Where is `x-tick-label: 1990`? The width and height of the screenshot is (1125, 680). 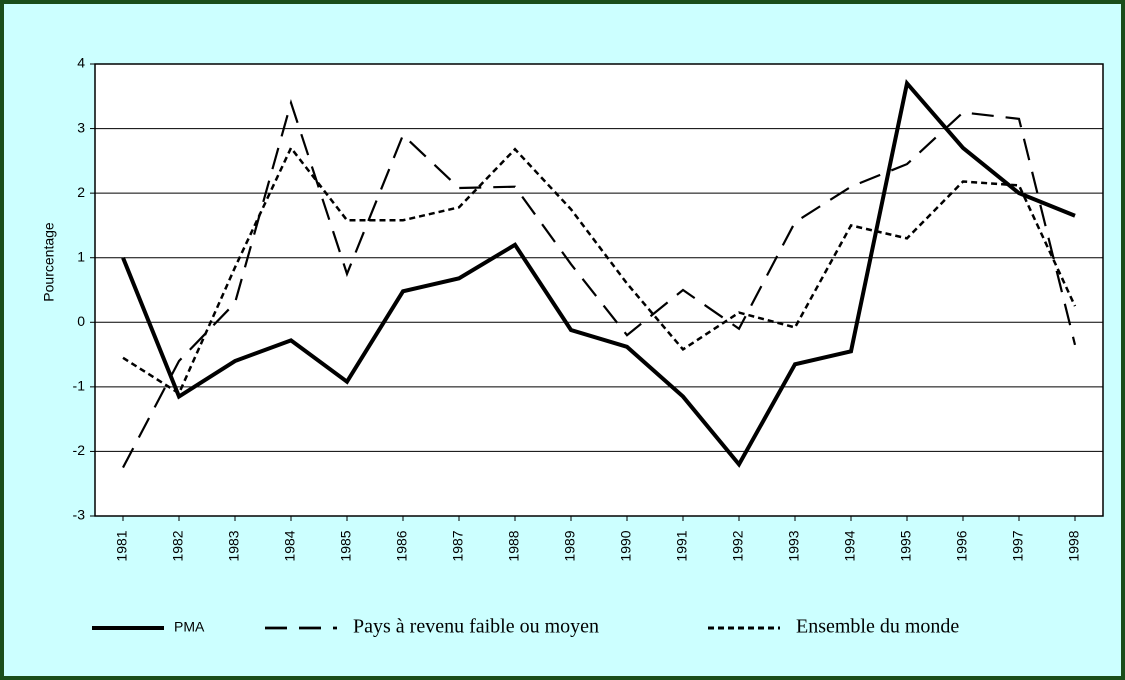
x-tick-label: 1990 is located at coordinates (626, 545).